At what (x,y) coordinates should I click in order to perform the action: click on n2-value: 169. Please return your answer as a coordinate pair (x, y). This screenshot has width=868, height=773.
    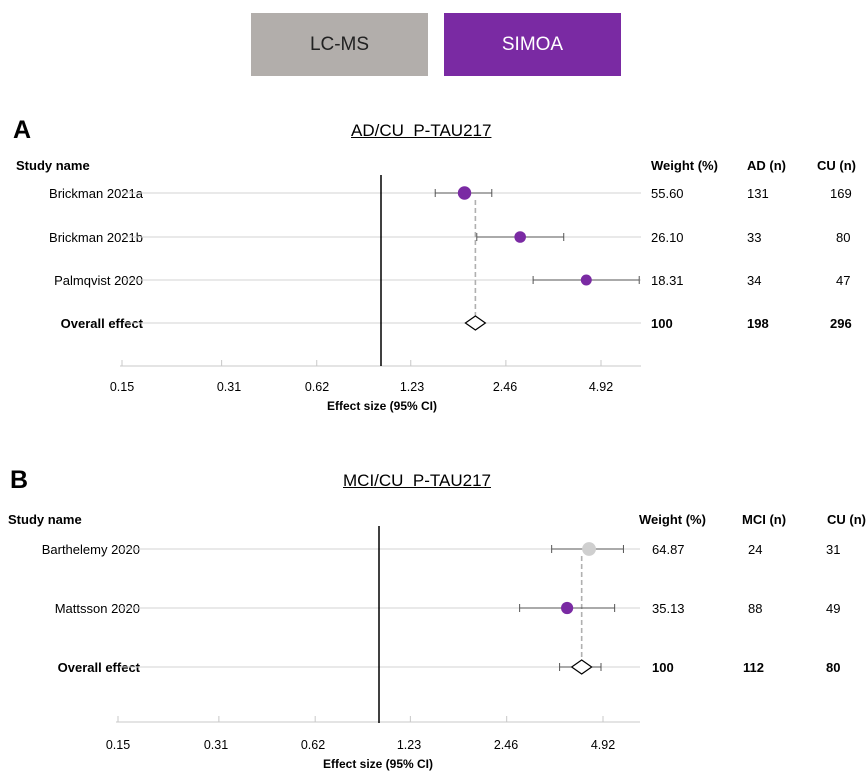
    Looking at the image, I should click on (841, 193).